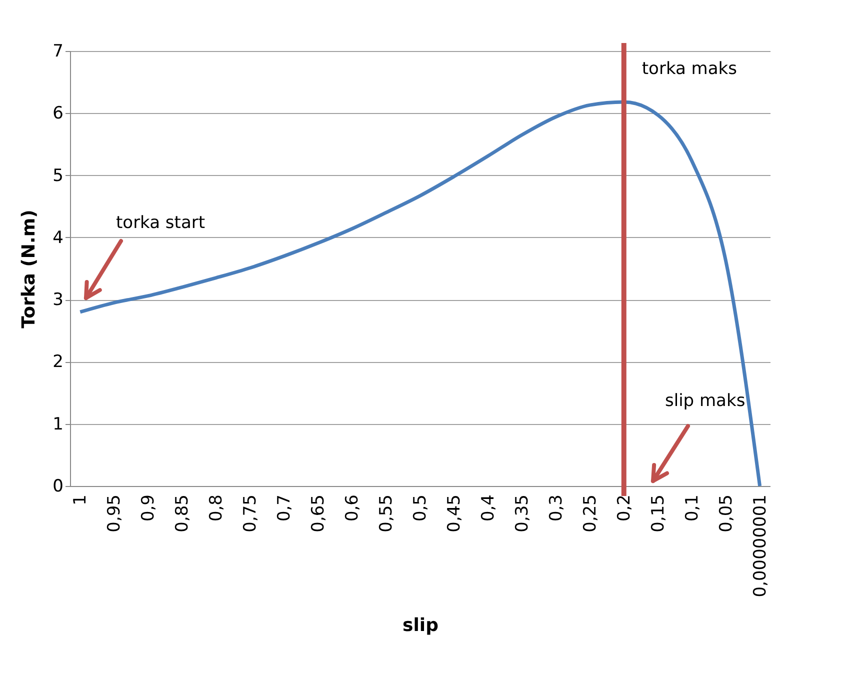 The image size is (847, 686). I want to click on ref-line-label: torka maks, so click(690, 69).